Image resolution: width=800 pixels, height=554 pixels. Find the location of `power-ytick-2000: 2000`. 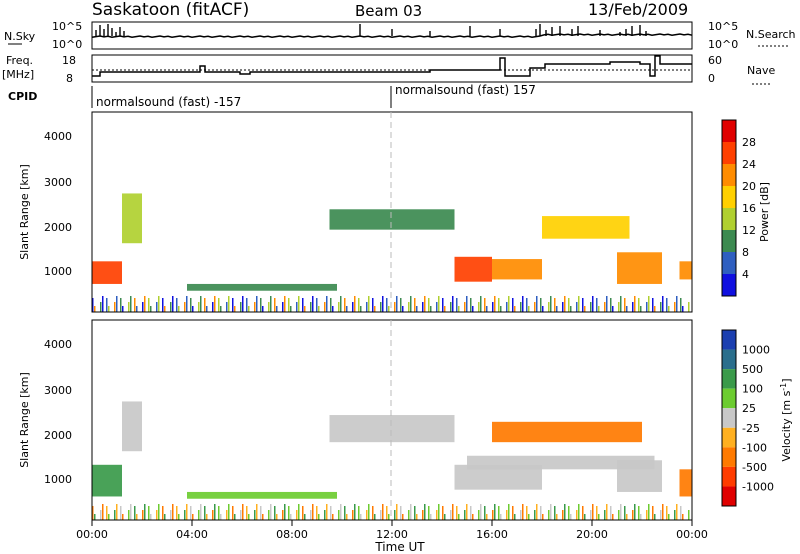

power-ytick-2000: 2000 is located at coordinates (58, 227).